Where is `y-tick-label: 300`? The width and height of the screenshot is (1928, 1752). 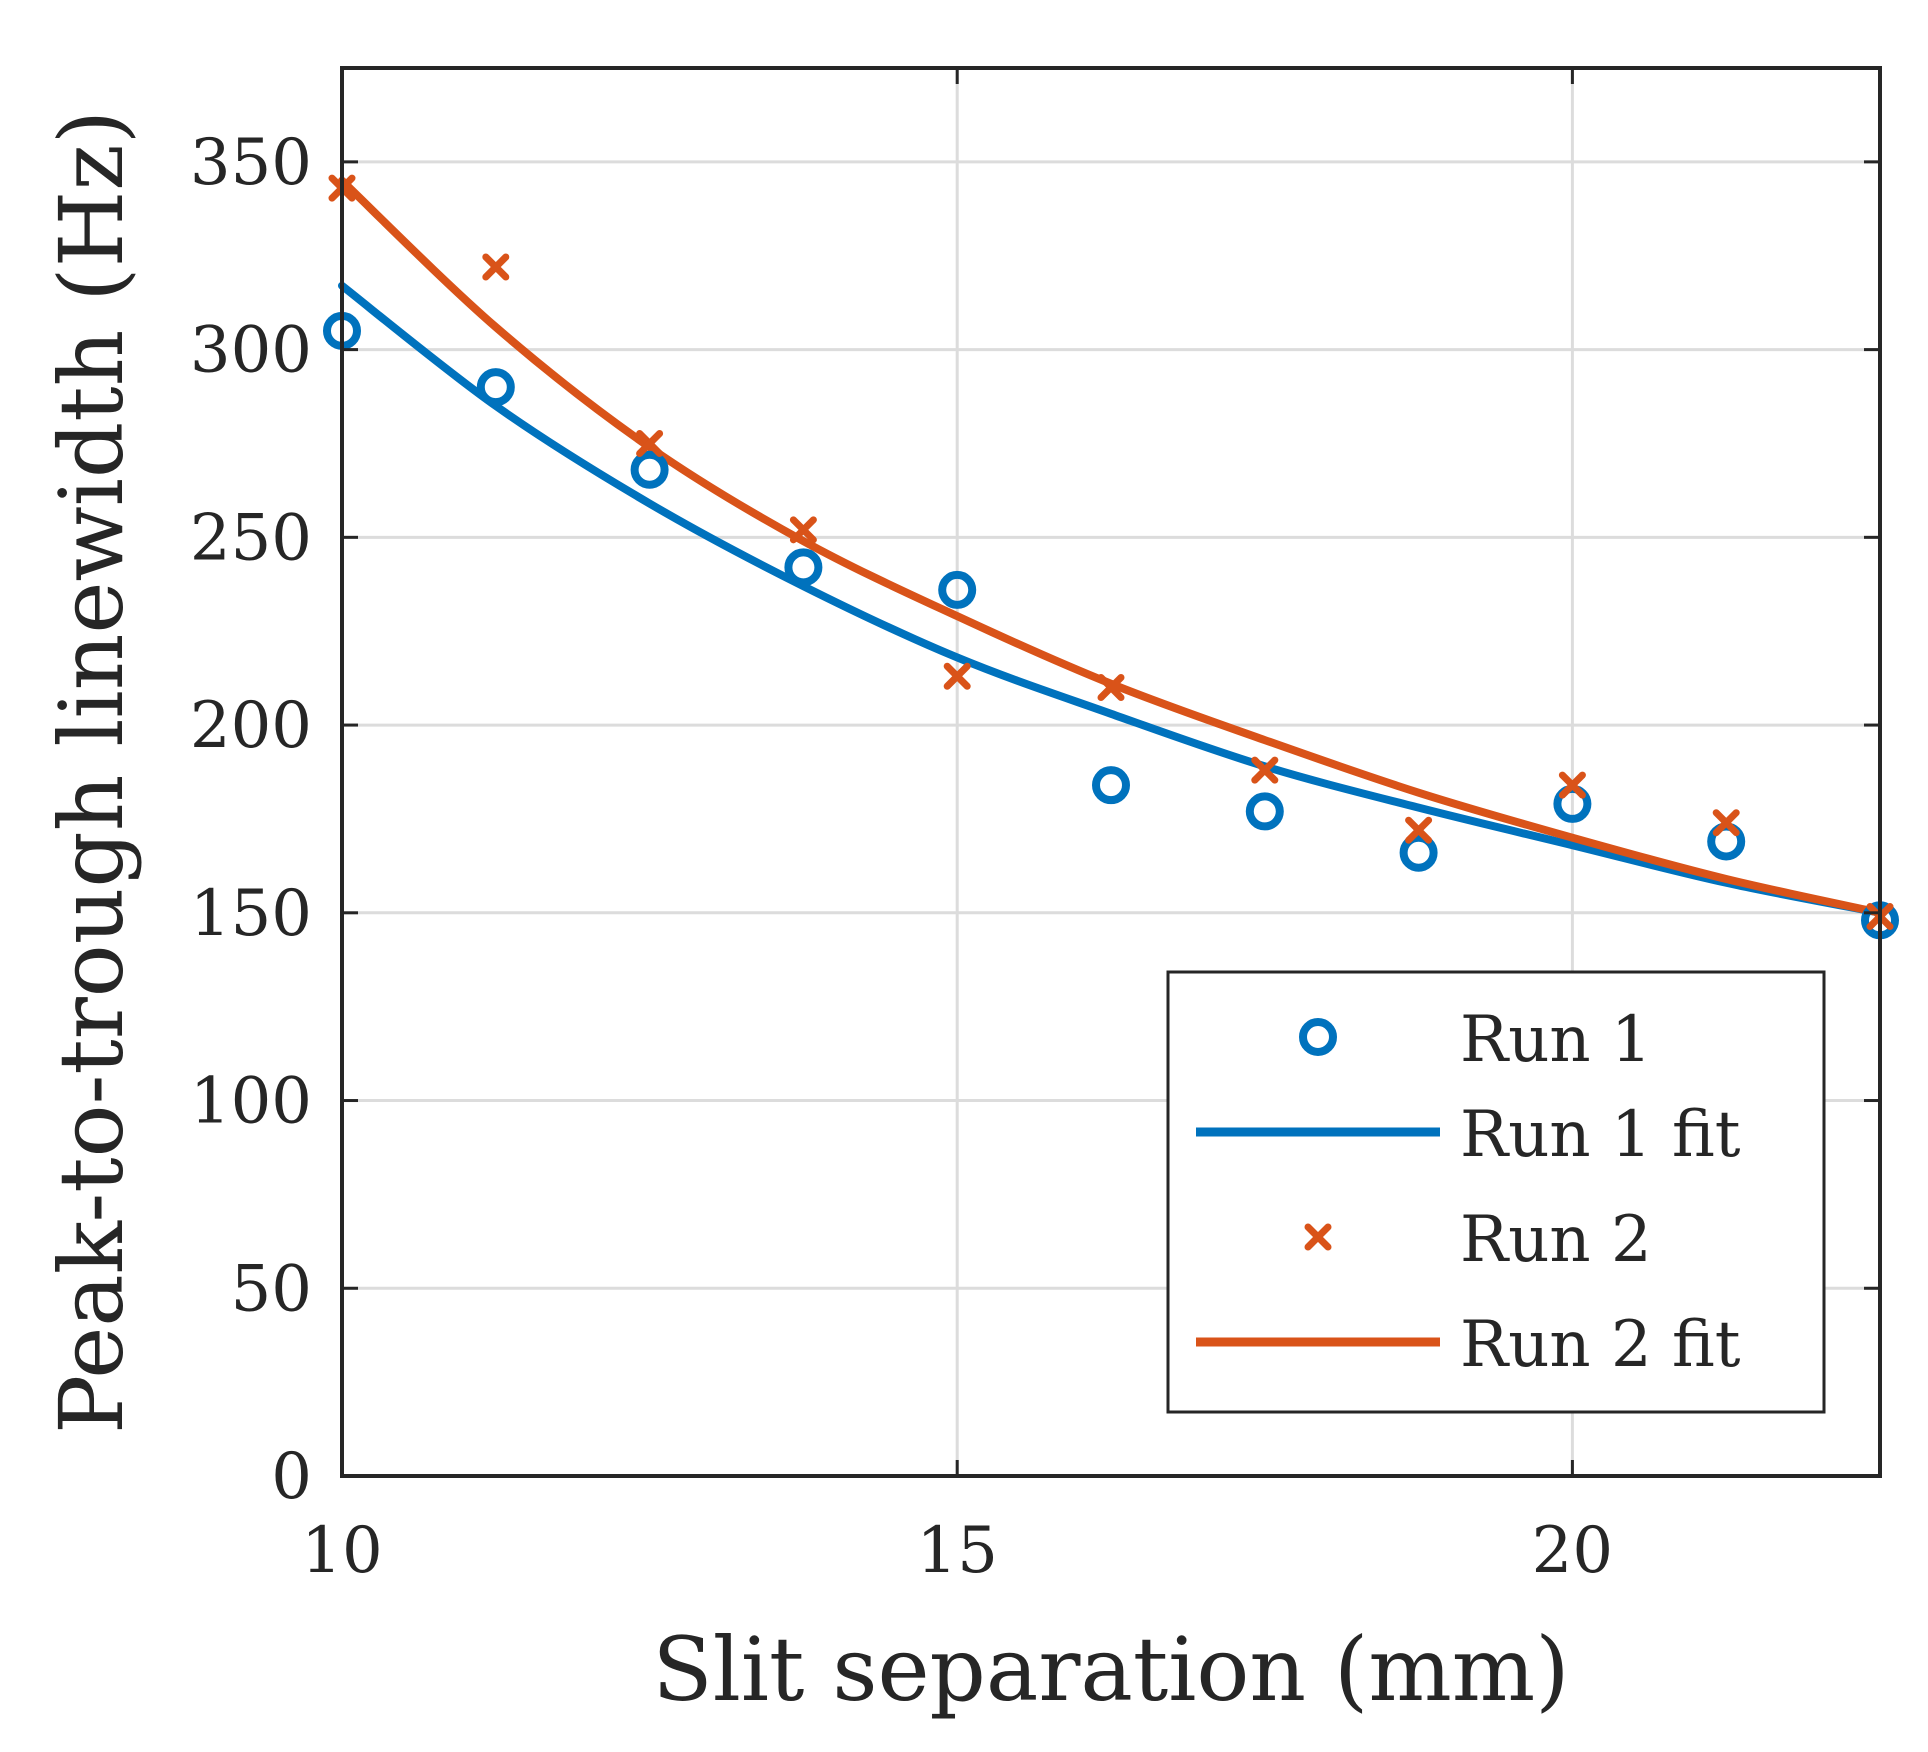
y-tick-label: 300 is located at coordinates (251, 351).